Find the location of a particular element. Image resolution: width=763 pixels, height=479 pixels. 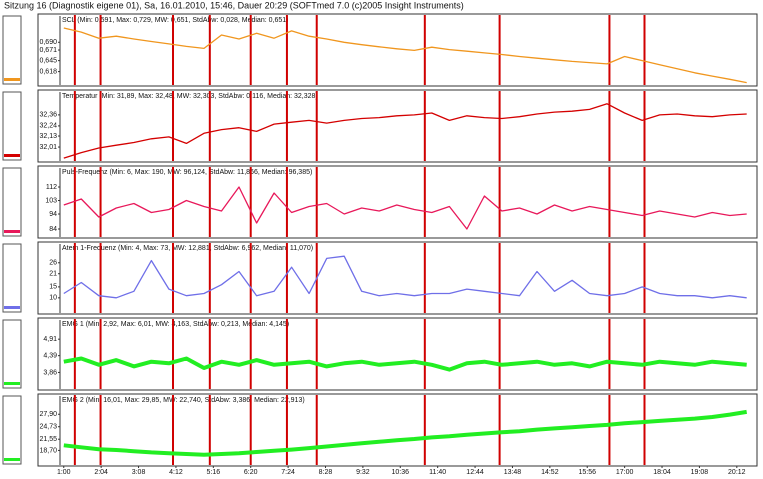

y-tick-label: 0,618 is located at coordinates (48, 71).